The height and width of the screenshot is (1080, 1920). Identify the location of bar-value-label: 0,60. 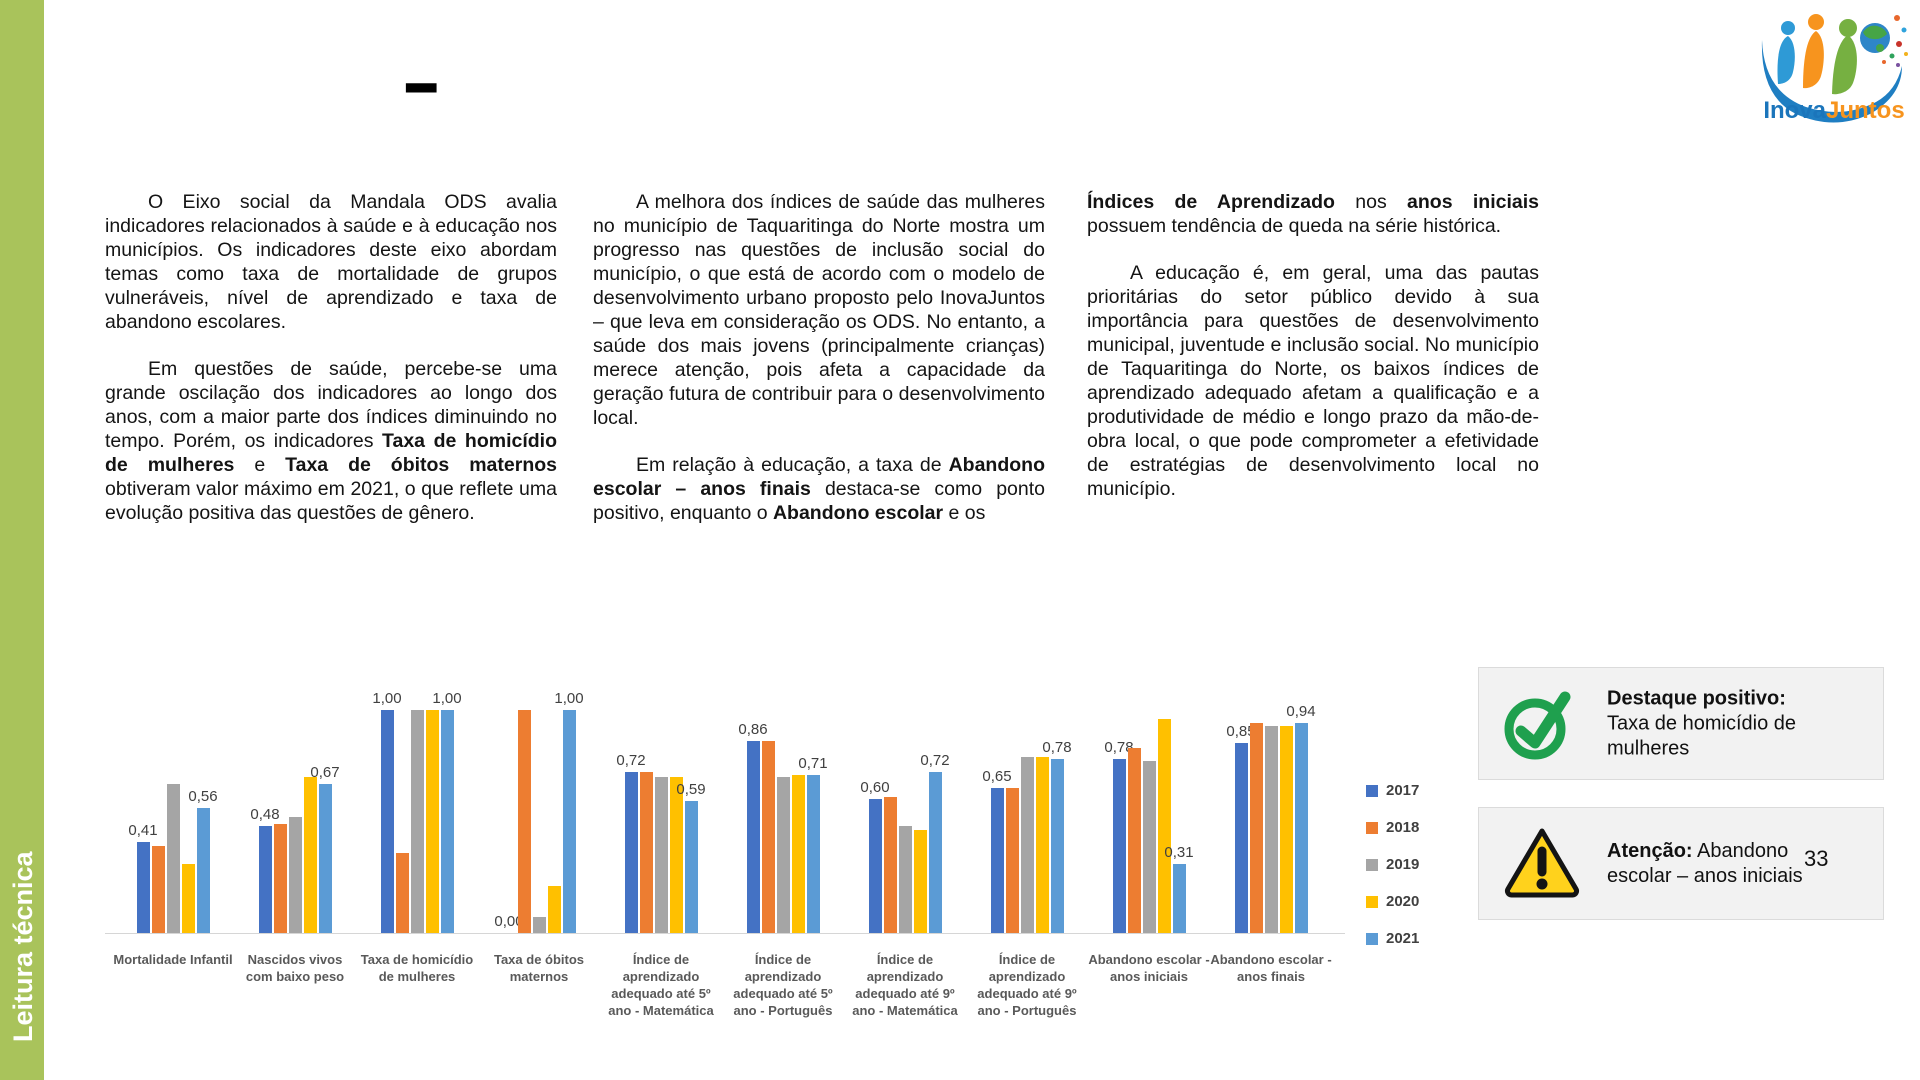
(875, 788).